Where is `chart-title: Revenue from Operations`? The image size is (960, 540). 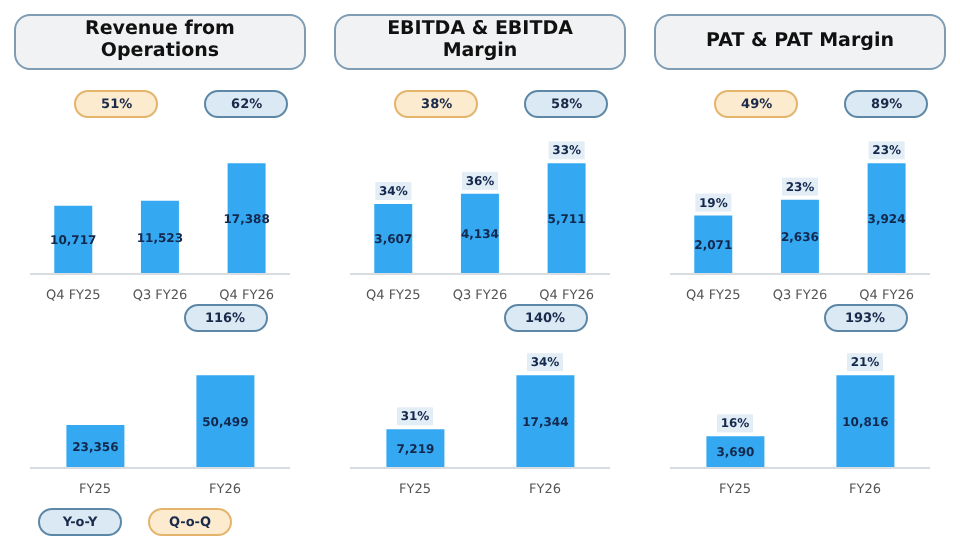
chart-title: Revenue from Operations is located at coordinates (160, 41).